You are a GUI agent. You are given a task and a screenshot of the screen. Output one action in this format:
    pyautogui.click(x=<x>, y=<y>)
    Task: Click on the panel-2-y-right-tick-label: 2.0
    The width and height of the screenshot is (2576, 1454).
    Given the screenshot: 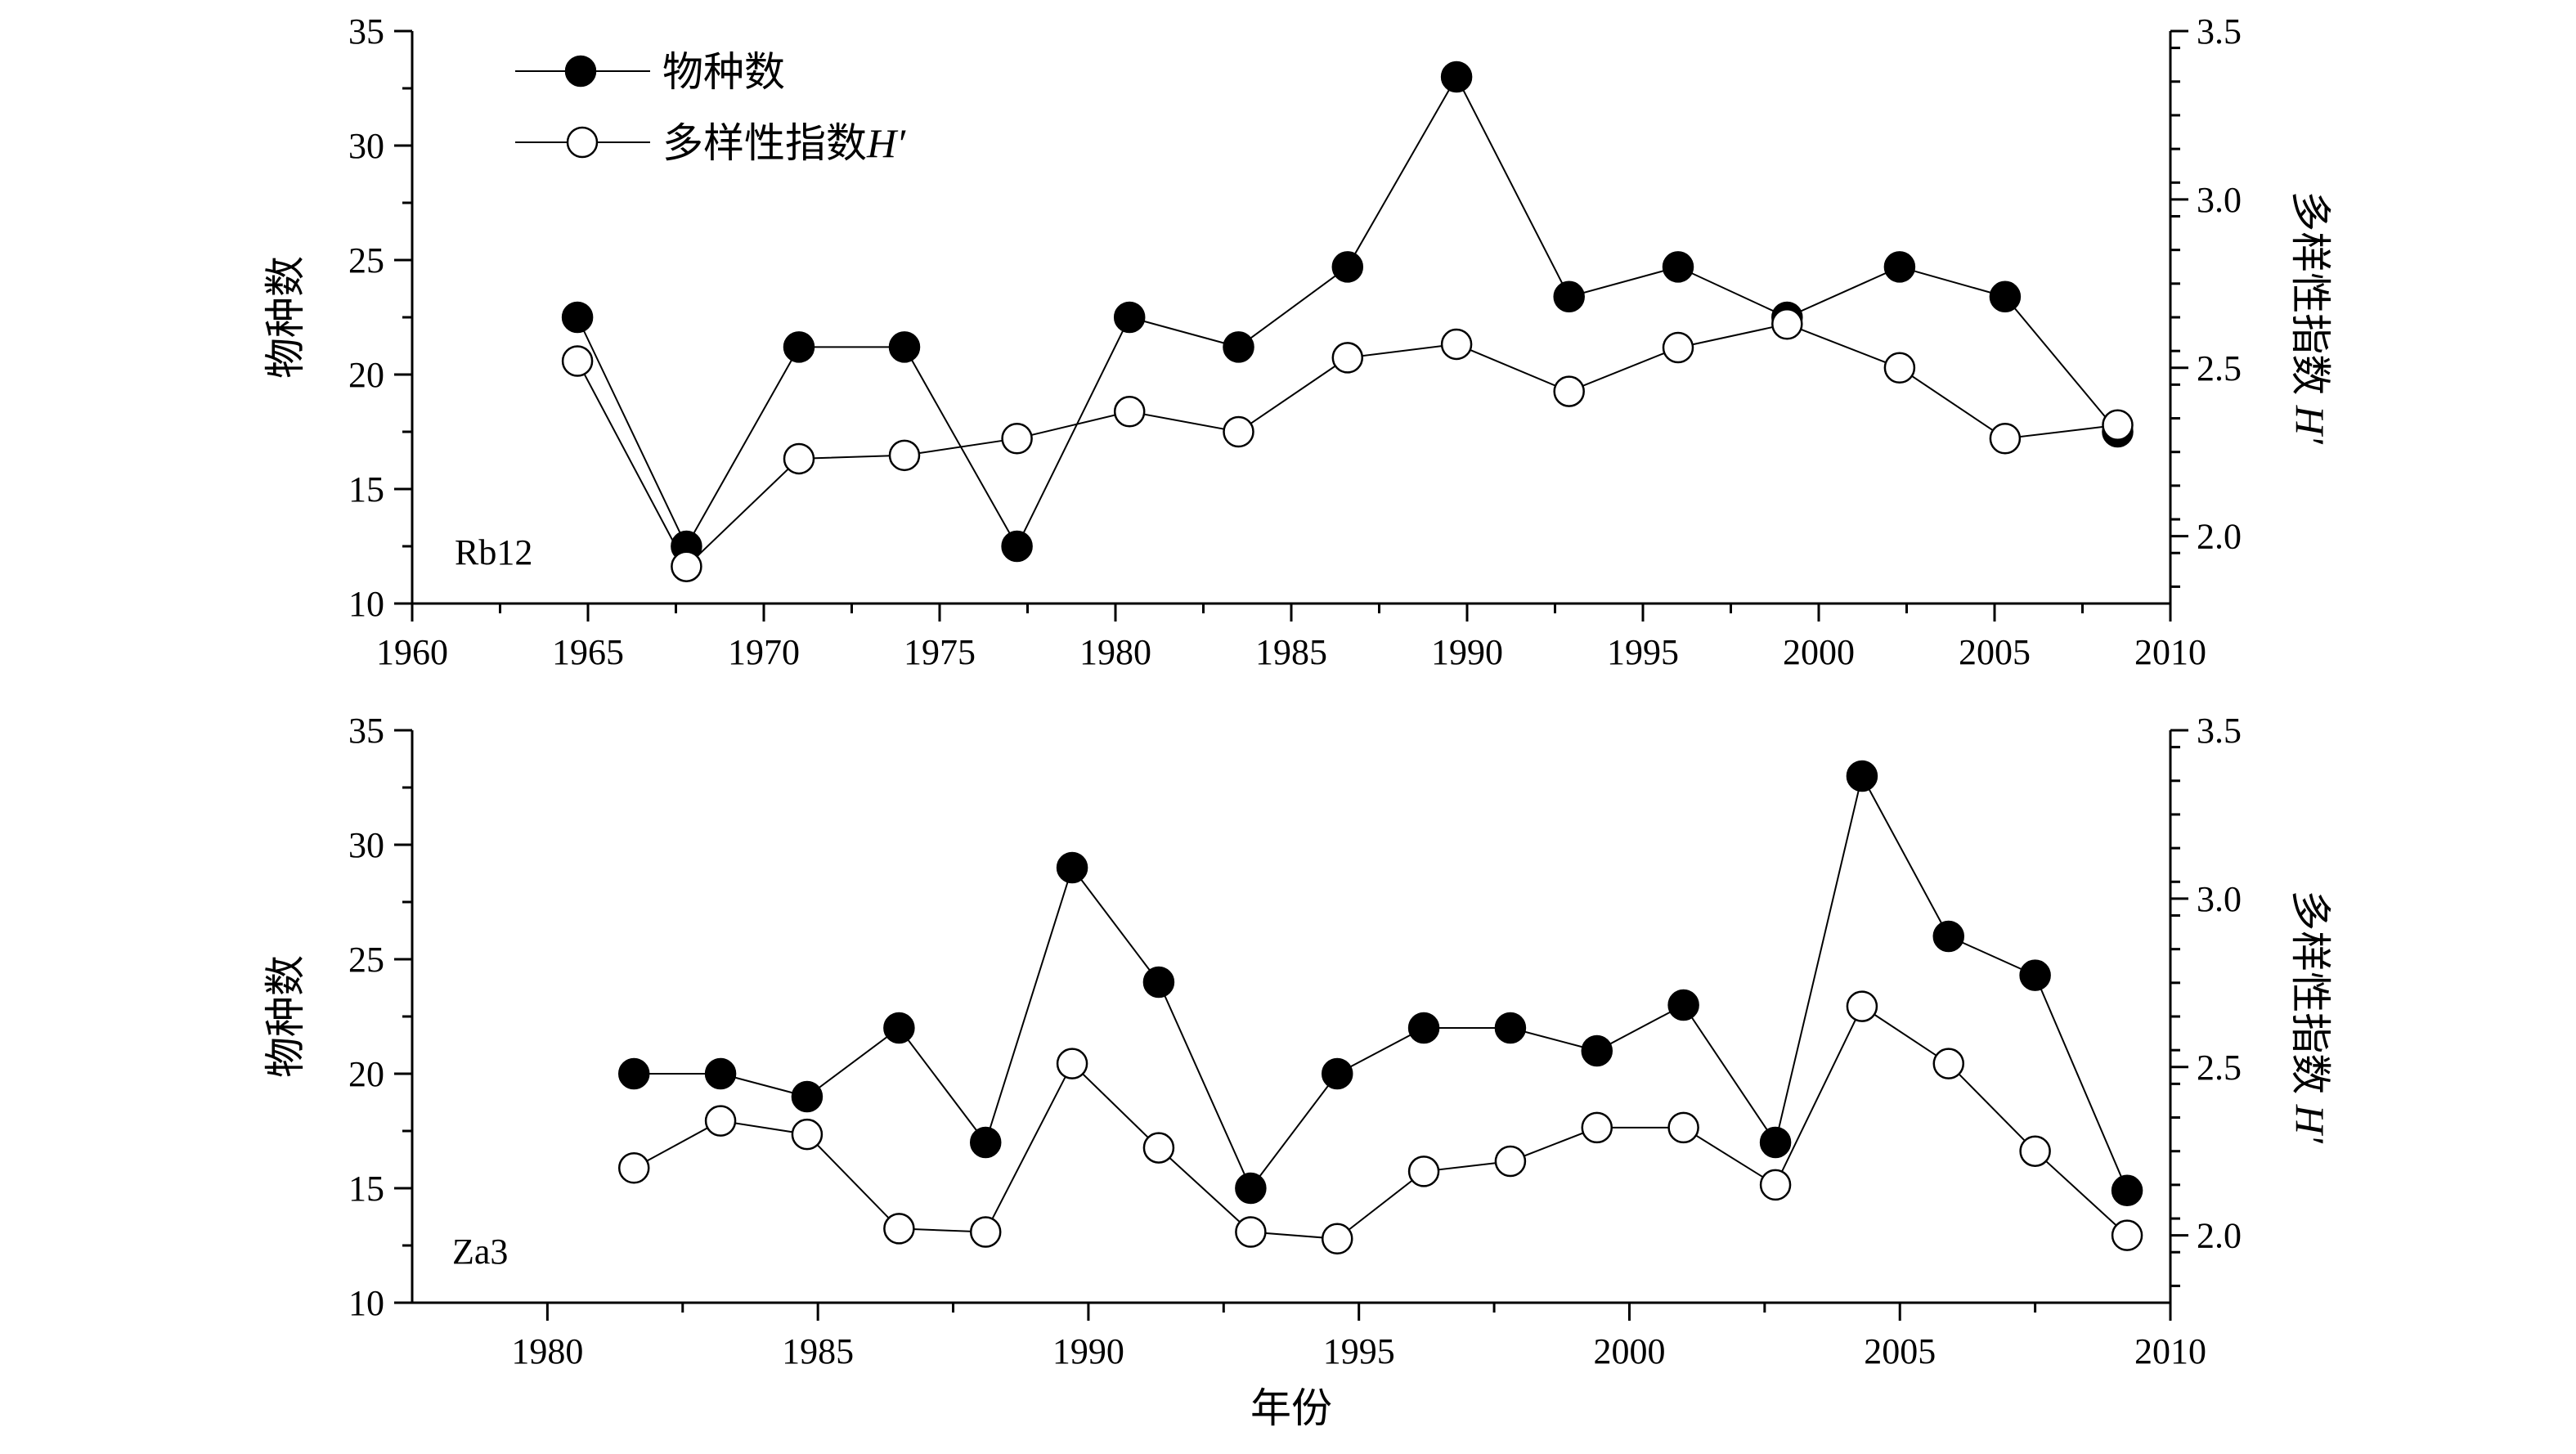 What is the action you would take?
    pyautogui.click(x=2219, y=1236)
    